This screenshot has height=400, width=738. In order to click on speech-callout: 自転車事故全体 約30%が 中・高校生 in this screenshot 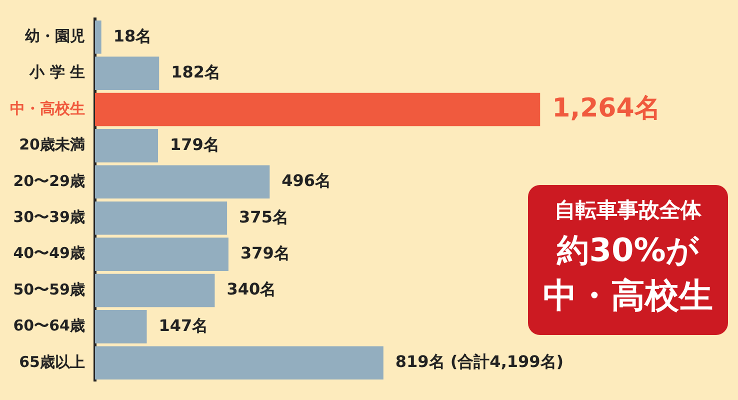, I will do `click(628, 260)`.